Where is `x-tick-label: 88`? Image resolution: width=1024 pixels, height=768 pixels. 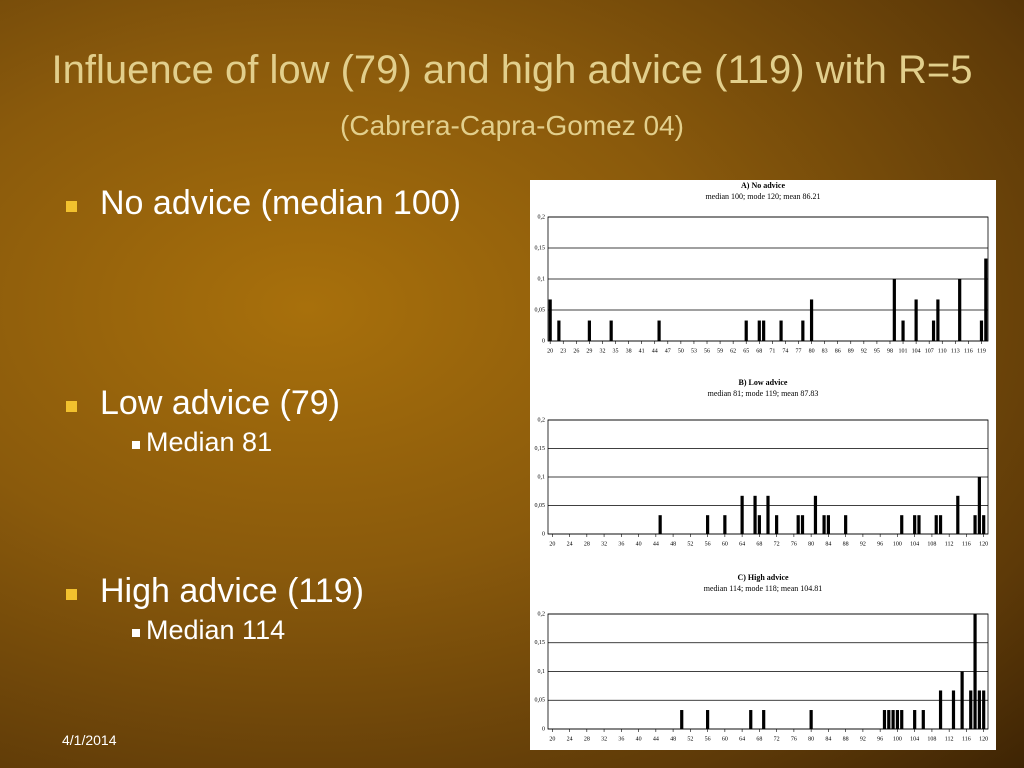
x-tick-label: 88 is located at coordinates (846, 544).